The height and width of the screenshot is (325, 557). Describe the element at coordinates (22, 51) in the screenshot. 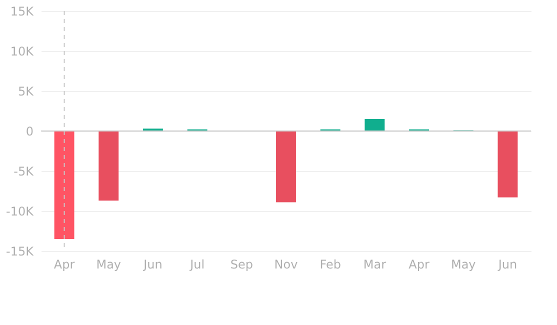

I see `y-tick-label: 10K` at that location.